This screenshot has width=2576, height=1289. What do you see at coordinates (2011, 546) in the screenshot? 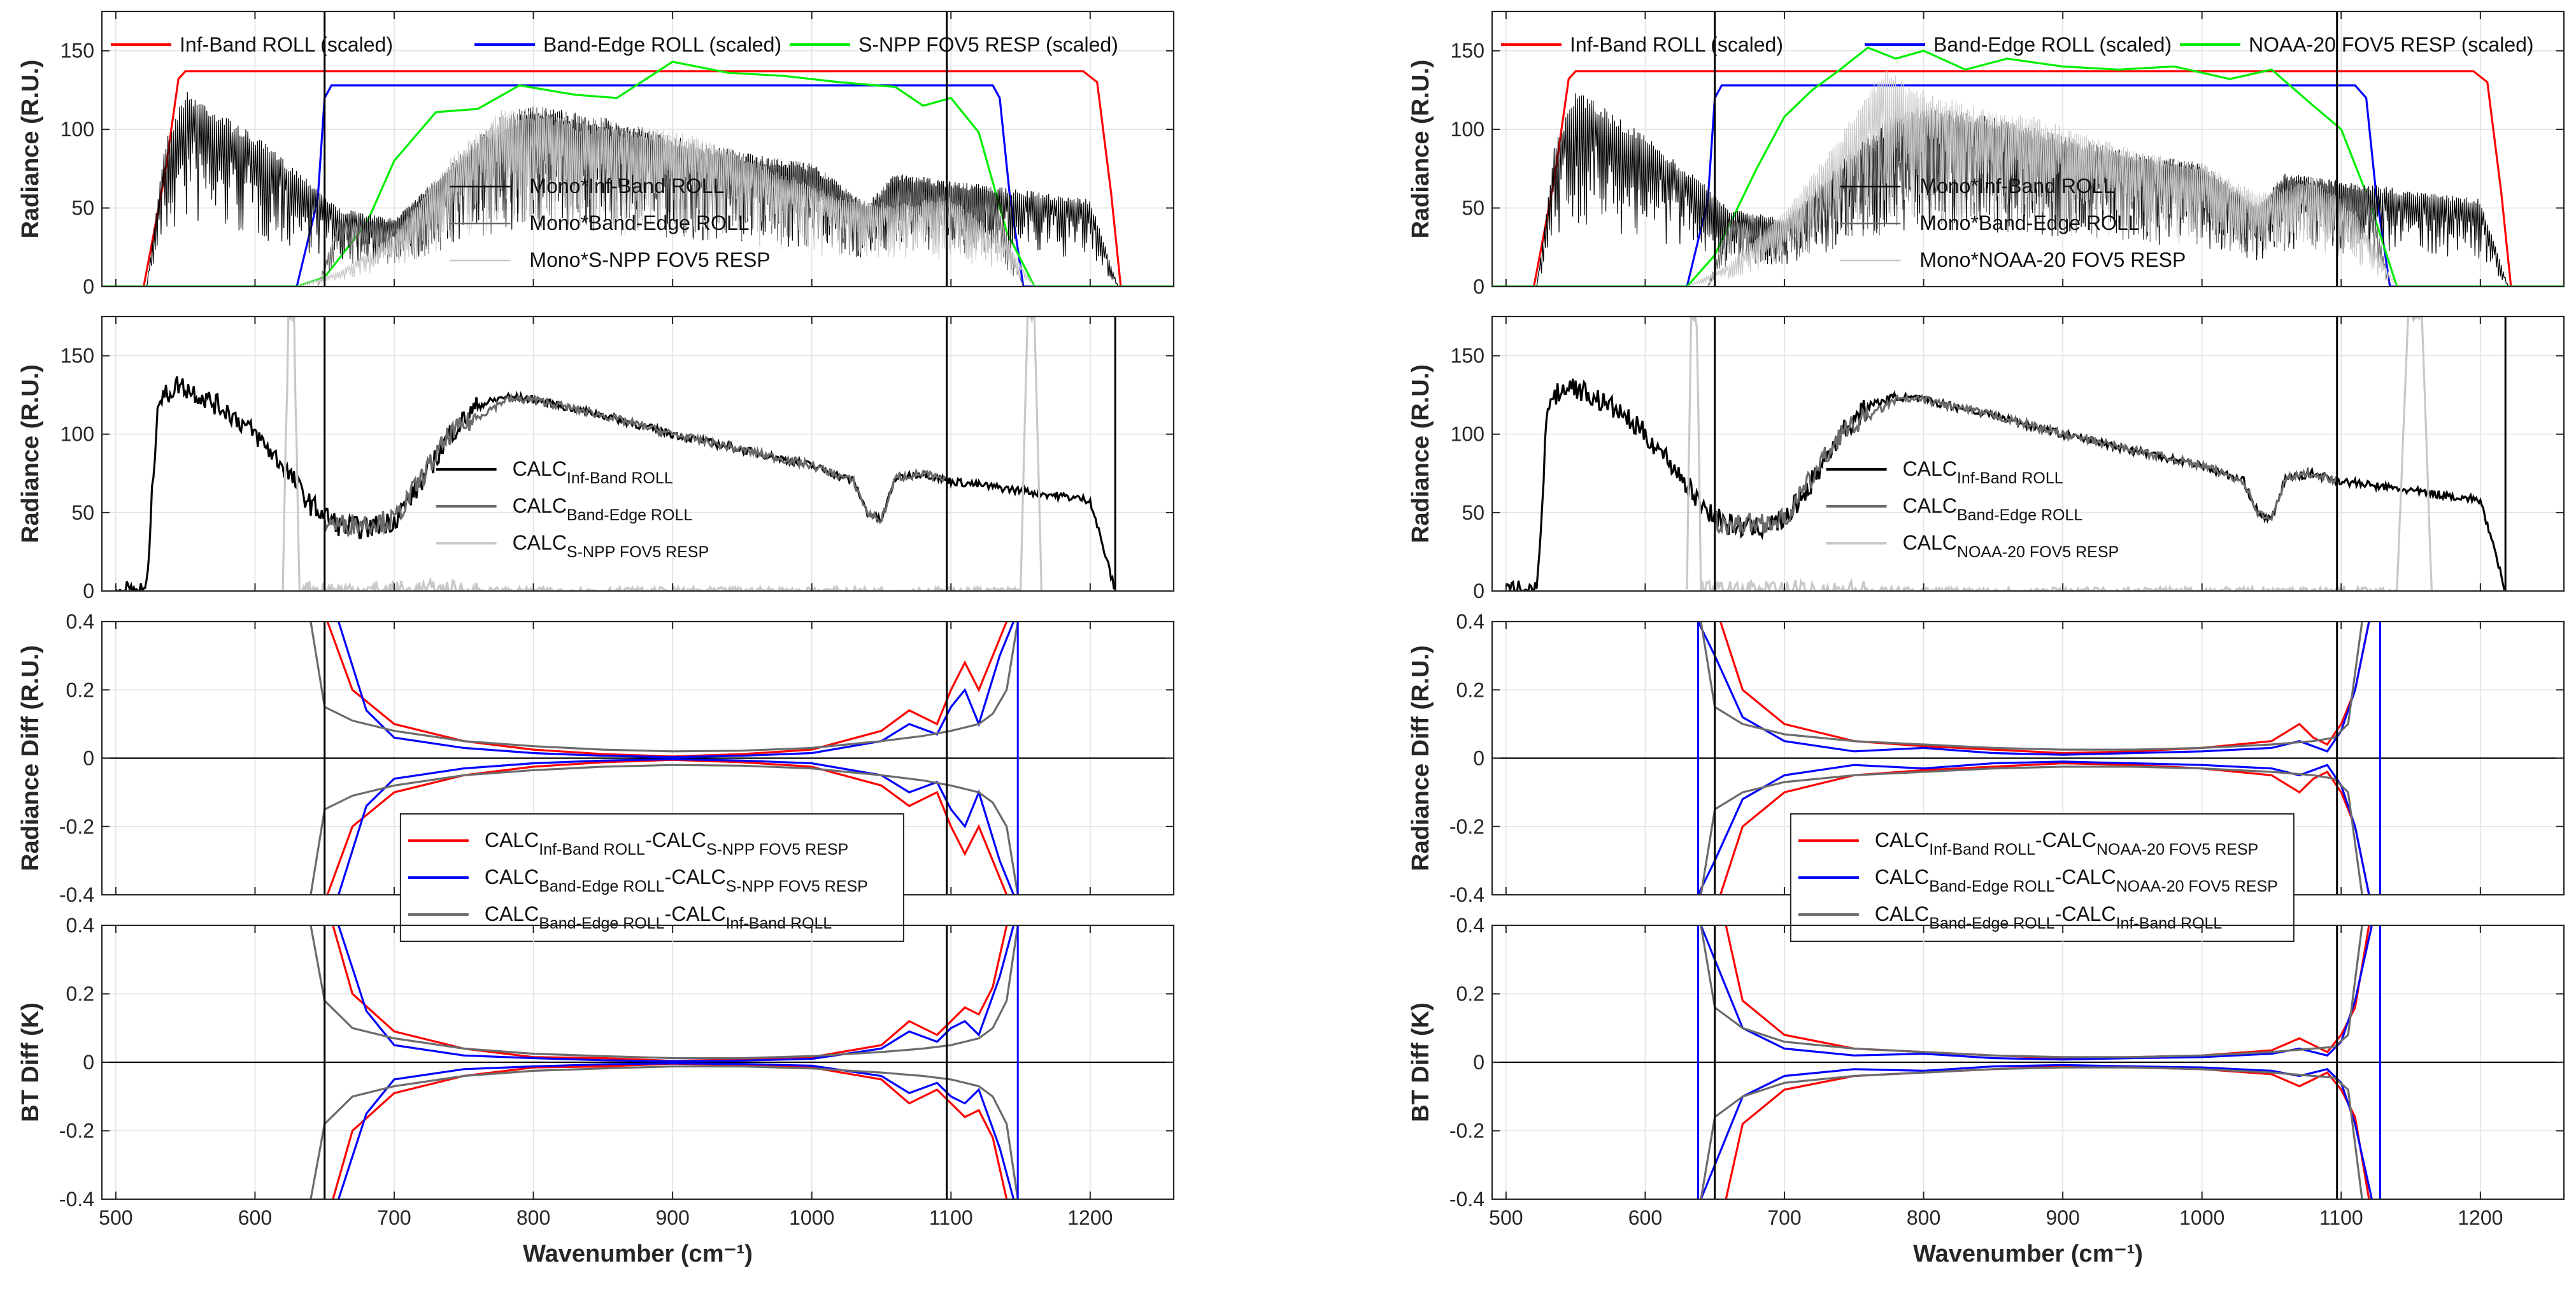
I see `legend-entry: CALCNOAA-20 FOV5 RESP` at bounding box center [2011, 546].